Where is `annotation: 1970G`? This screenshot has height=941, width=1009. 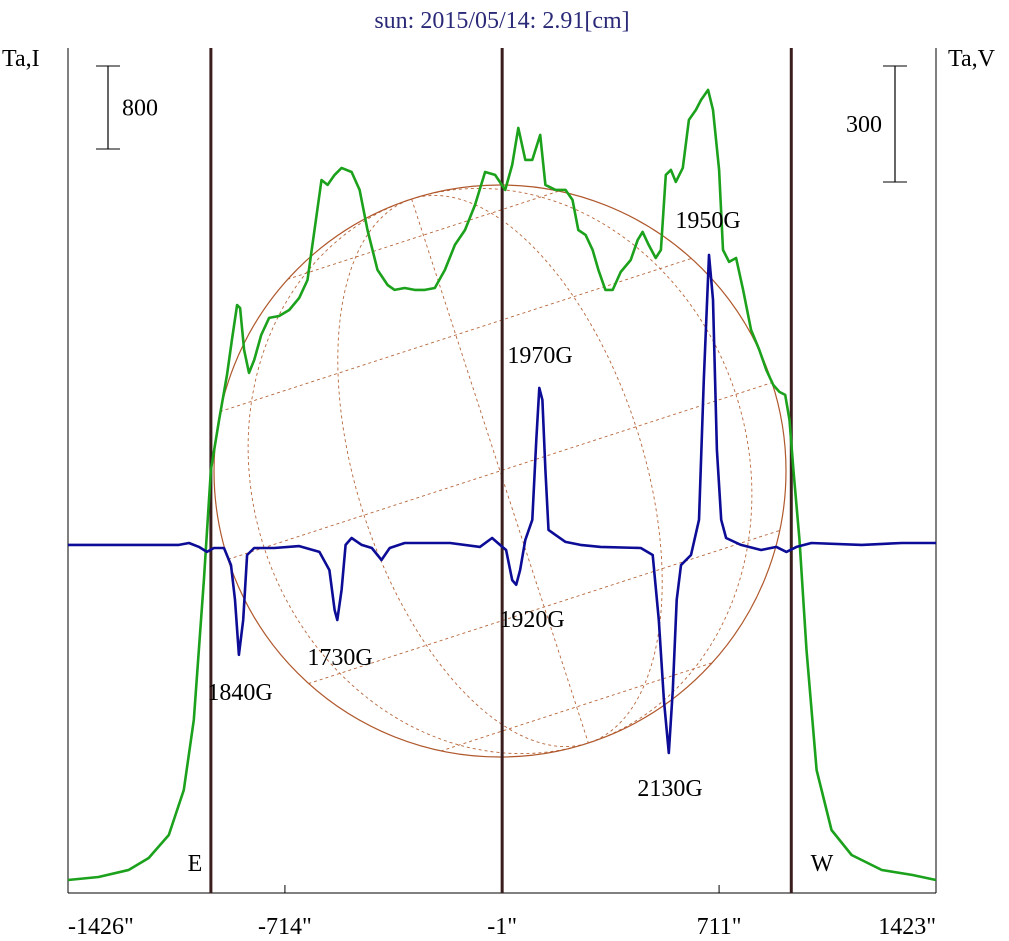 annotation: 1970G is located at coordinates (539, 356).